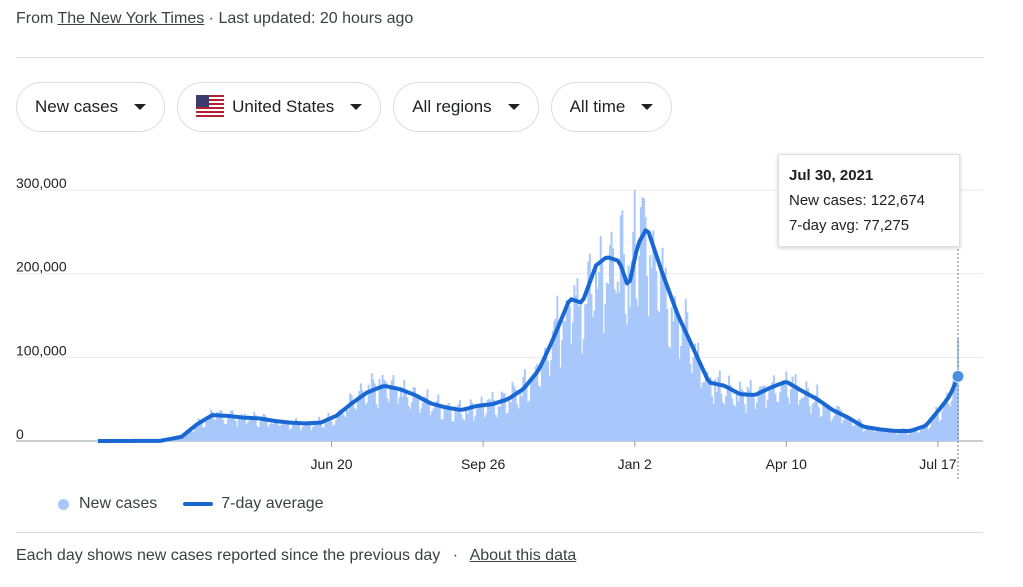 This screenshot has height=587, width=1023. What do you see at coordinates (466, 107) in the screenshot?
I see `region-dropdown: All regions` at bounding box center [466, 107].